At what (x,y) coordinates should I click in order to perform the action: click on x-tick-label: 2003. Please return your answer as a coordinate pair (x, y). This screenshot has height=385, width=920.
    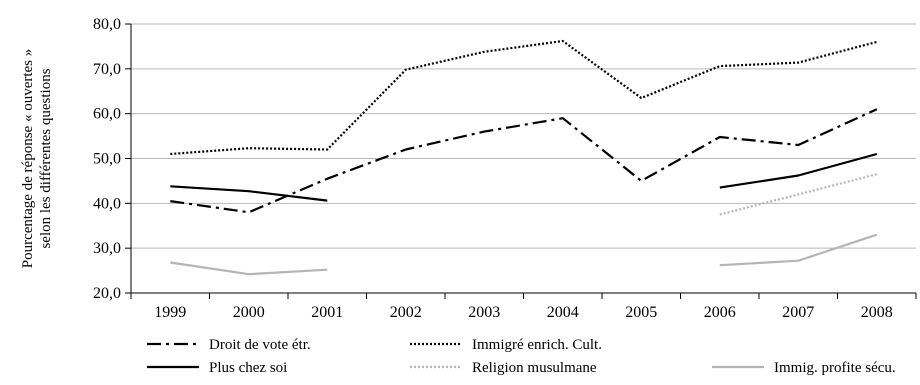
    Looking at the image, I should click on (484, 312).